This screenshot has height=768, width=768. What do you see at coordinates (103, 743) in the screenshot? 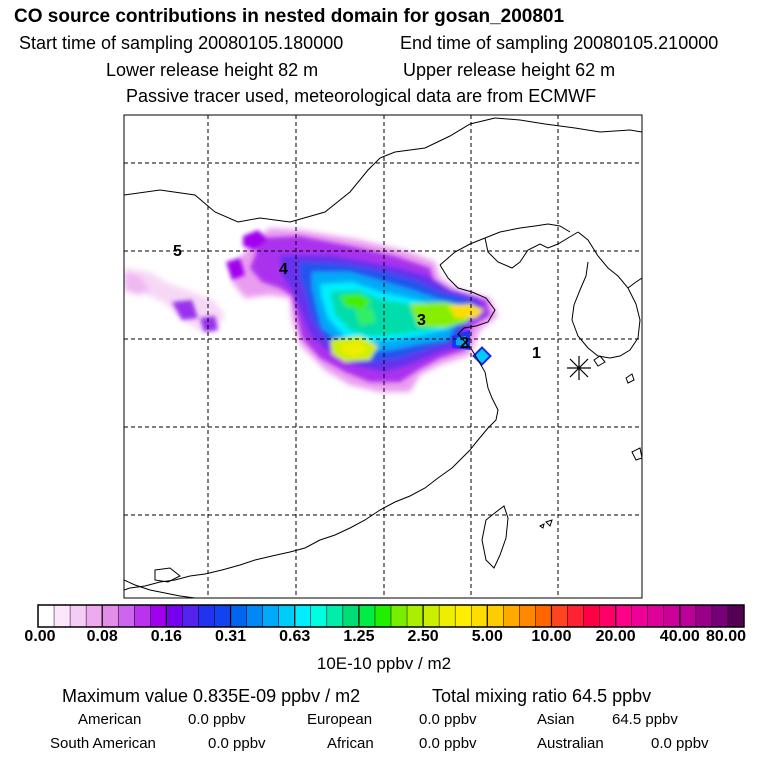
I see `south-american-label: South American` at bounding box center [103, 743].